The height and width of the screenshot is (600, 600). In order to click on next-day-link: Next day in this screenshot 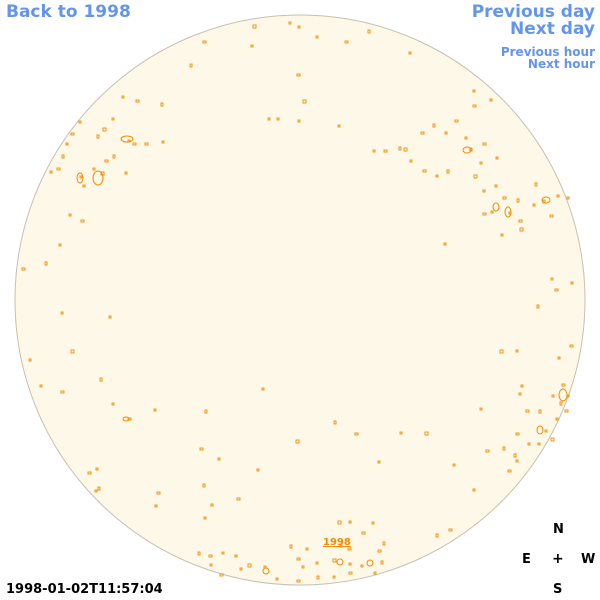, I will do `click(552, 29)`.